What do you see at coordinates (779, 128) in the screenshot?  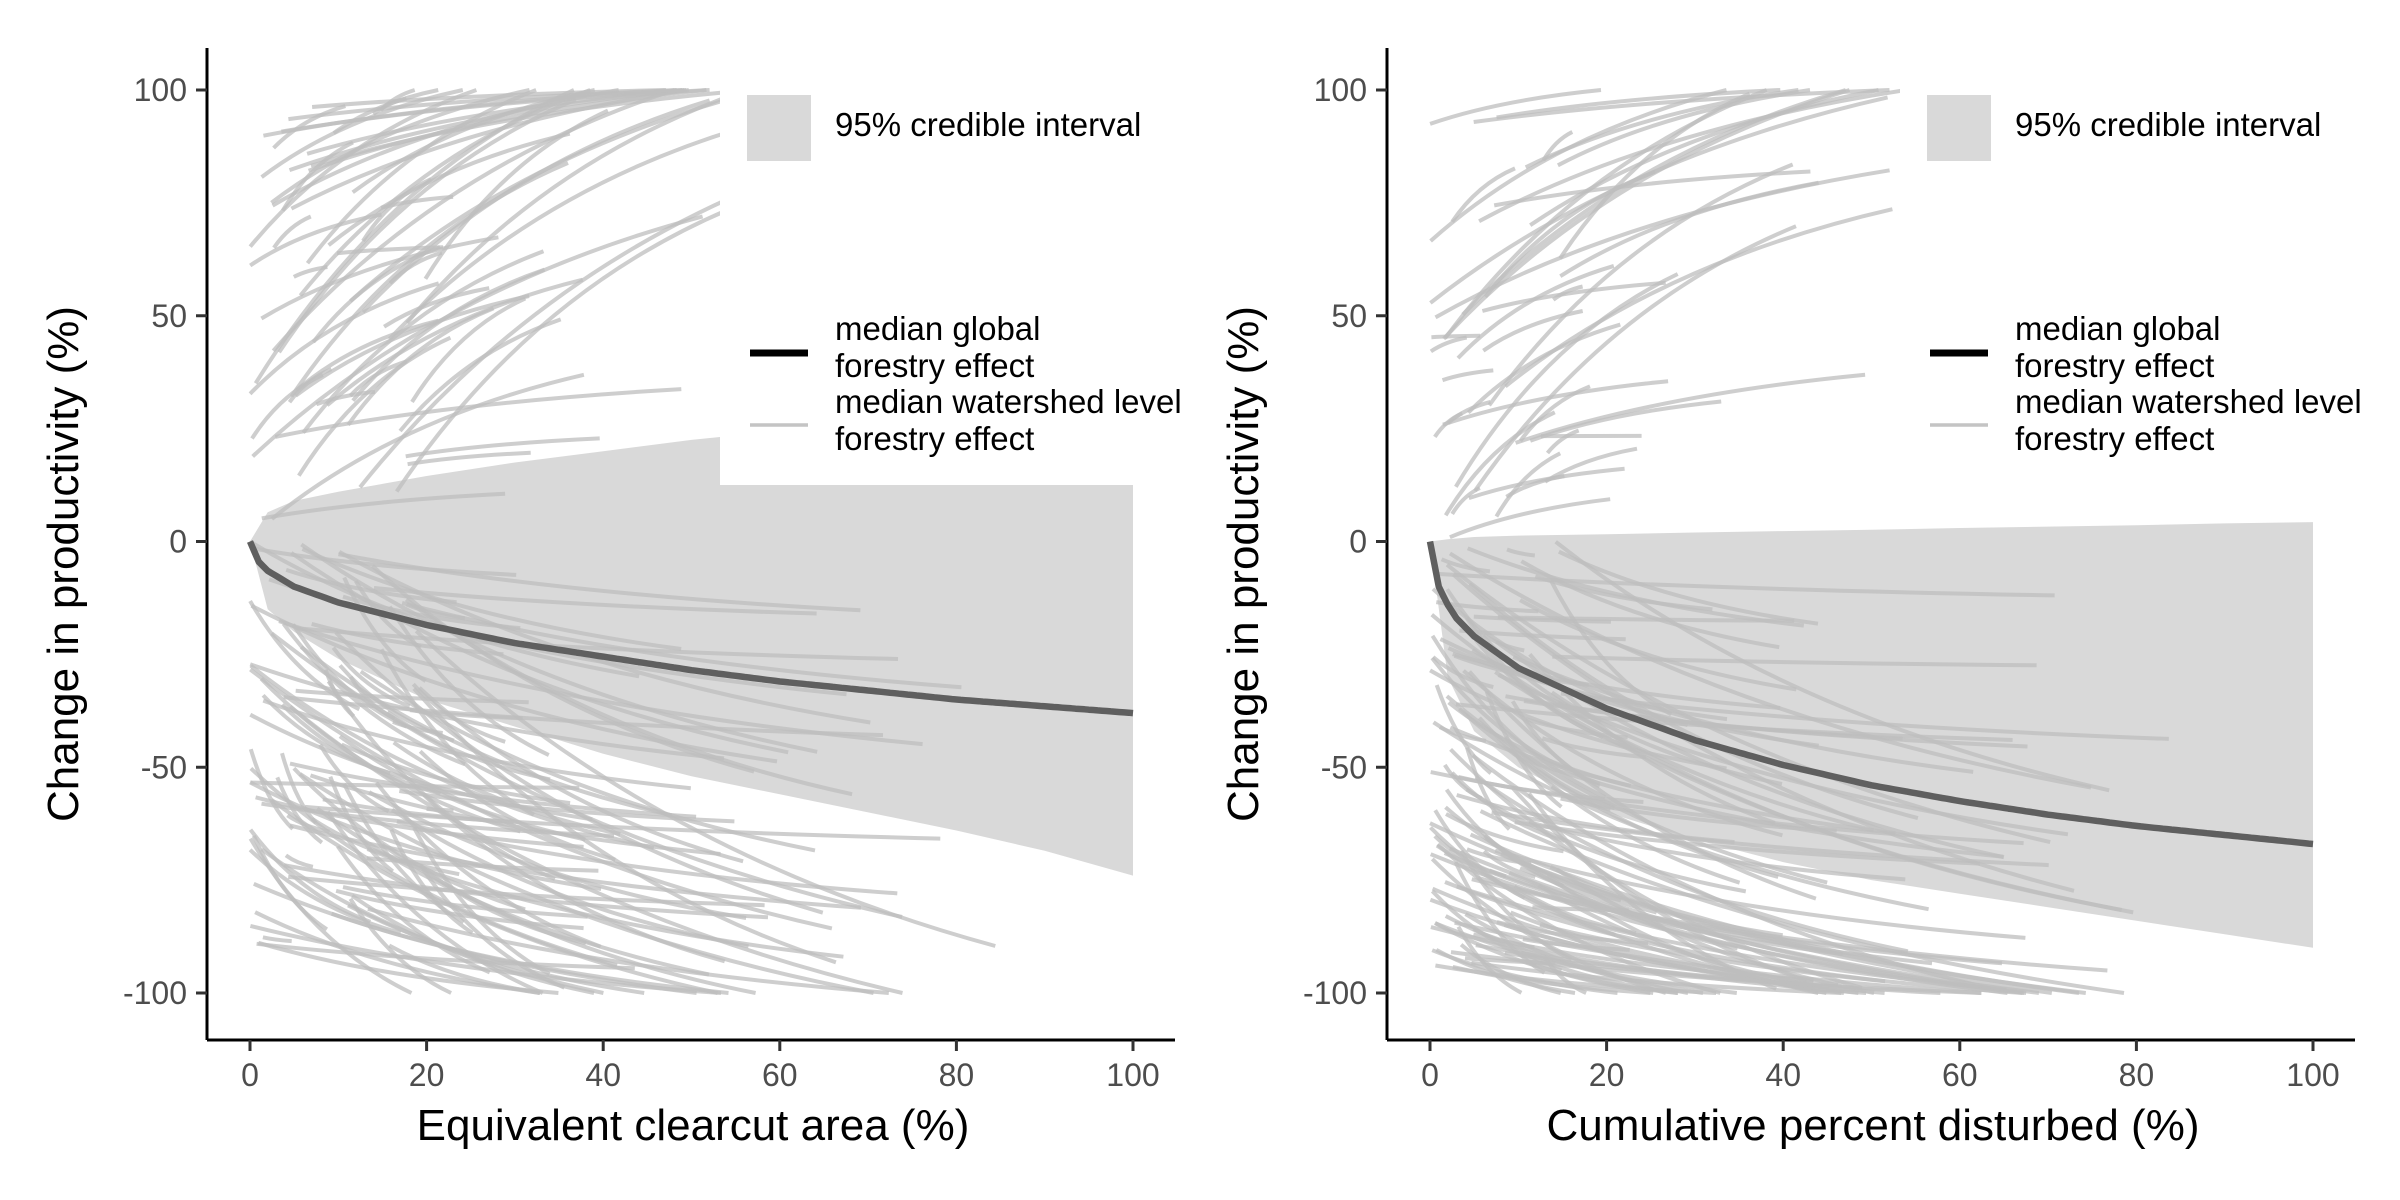 I see `legend-key-ribbon` at bounding box center [779, 128].